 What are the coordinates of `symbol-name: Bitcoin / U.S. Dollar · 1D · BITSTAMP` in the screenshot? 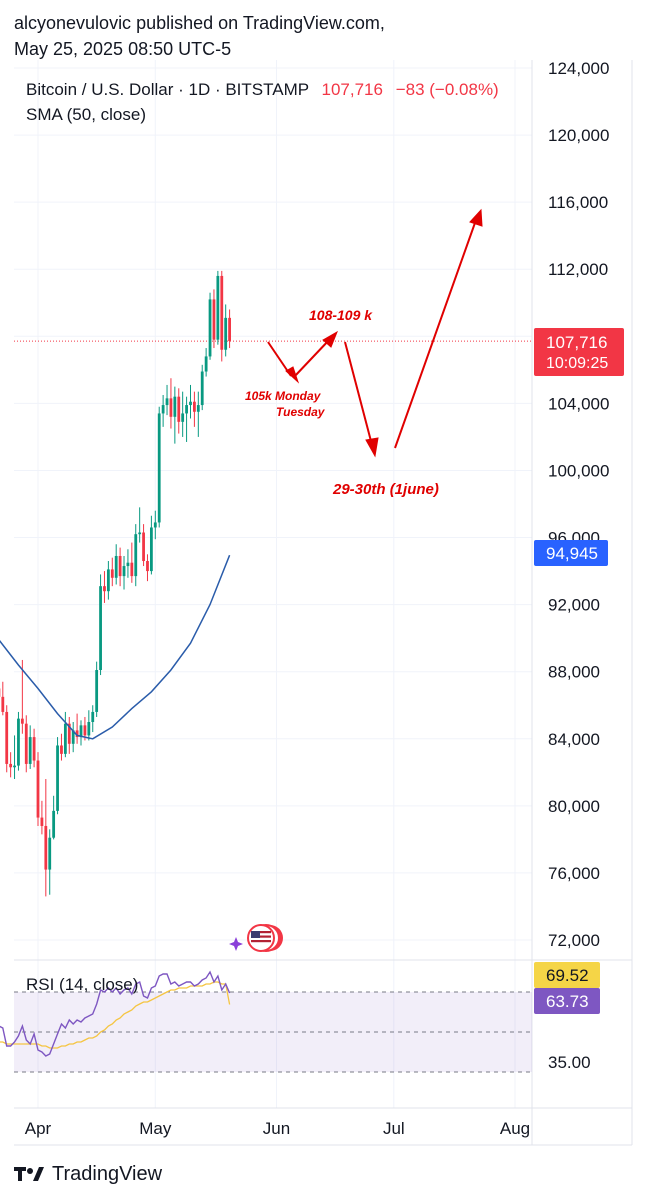 It's located at (167, 89).